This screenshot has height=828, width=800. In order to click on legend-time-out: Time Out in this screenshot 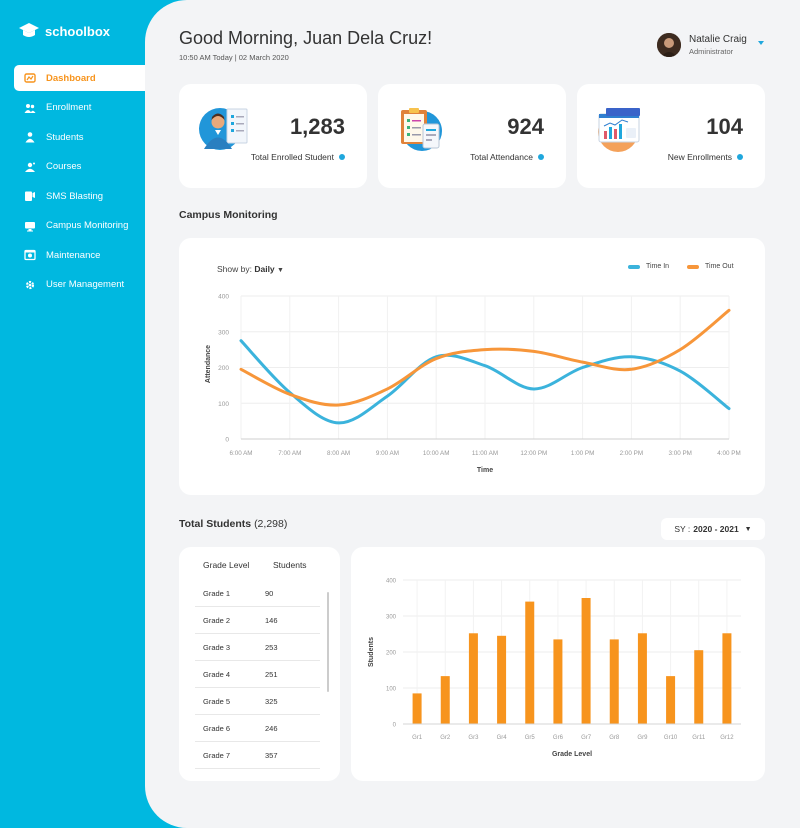, I will do `click(710, 266)`.